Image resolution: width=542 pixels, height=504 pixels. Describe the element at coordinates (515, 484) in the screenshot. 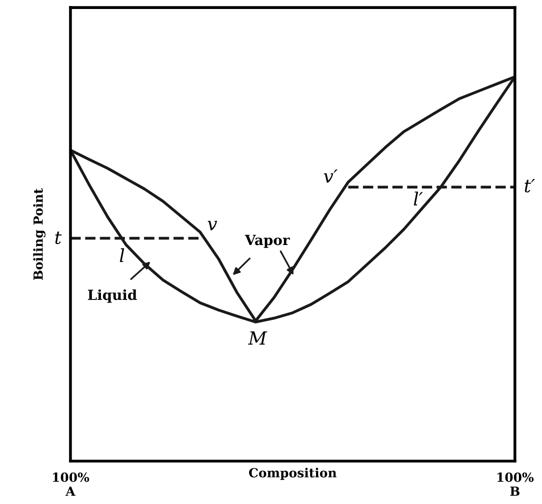

I see `x-tick-label: 100% B` at that location.